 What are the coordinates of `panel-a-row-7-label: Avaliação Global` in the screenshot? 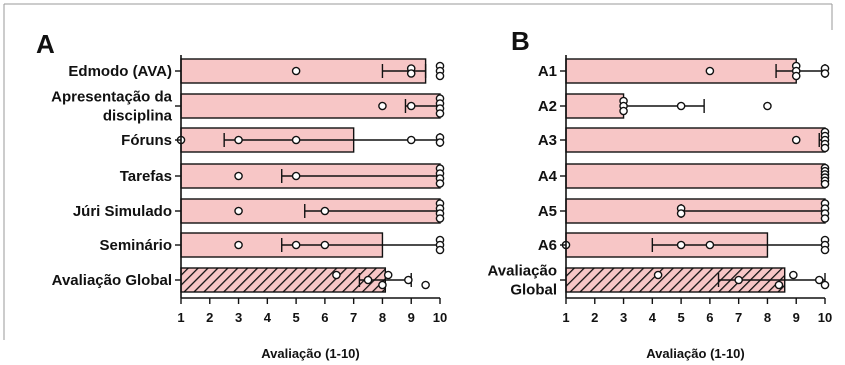 It's located at (112, 280).